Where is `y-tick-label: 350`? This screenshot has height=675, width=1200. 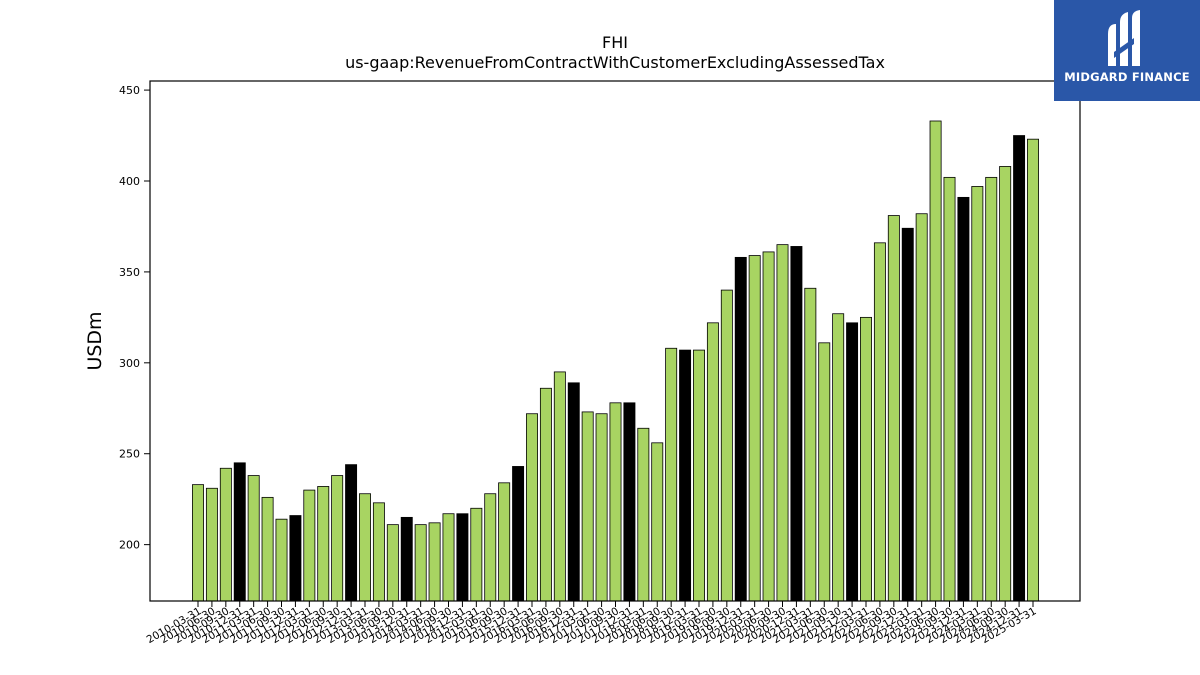
y-tick-label: 350 is located at coordinates (129, 272).